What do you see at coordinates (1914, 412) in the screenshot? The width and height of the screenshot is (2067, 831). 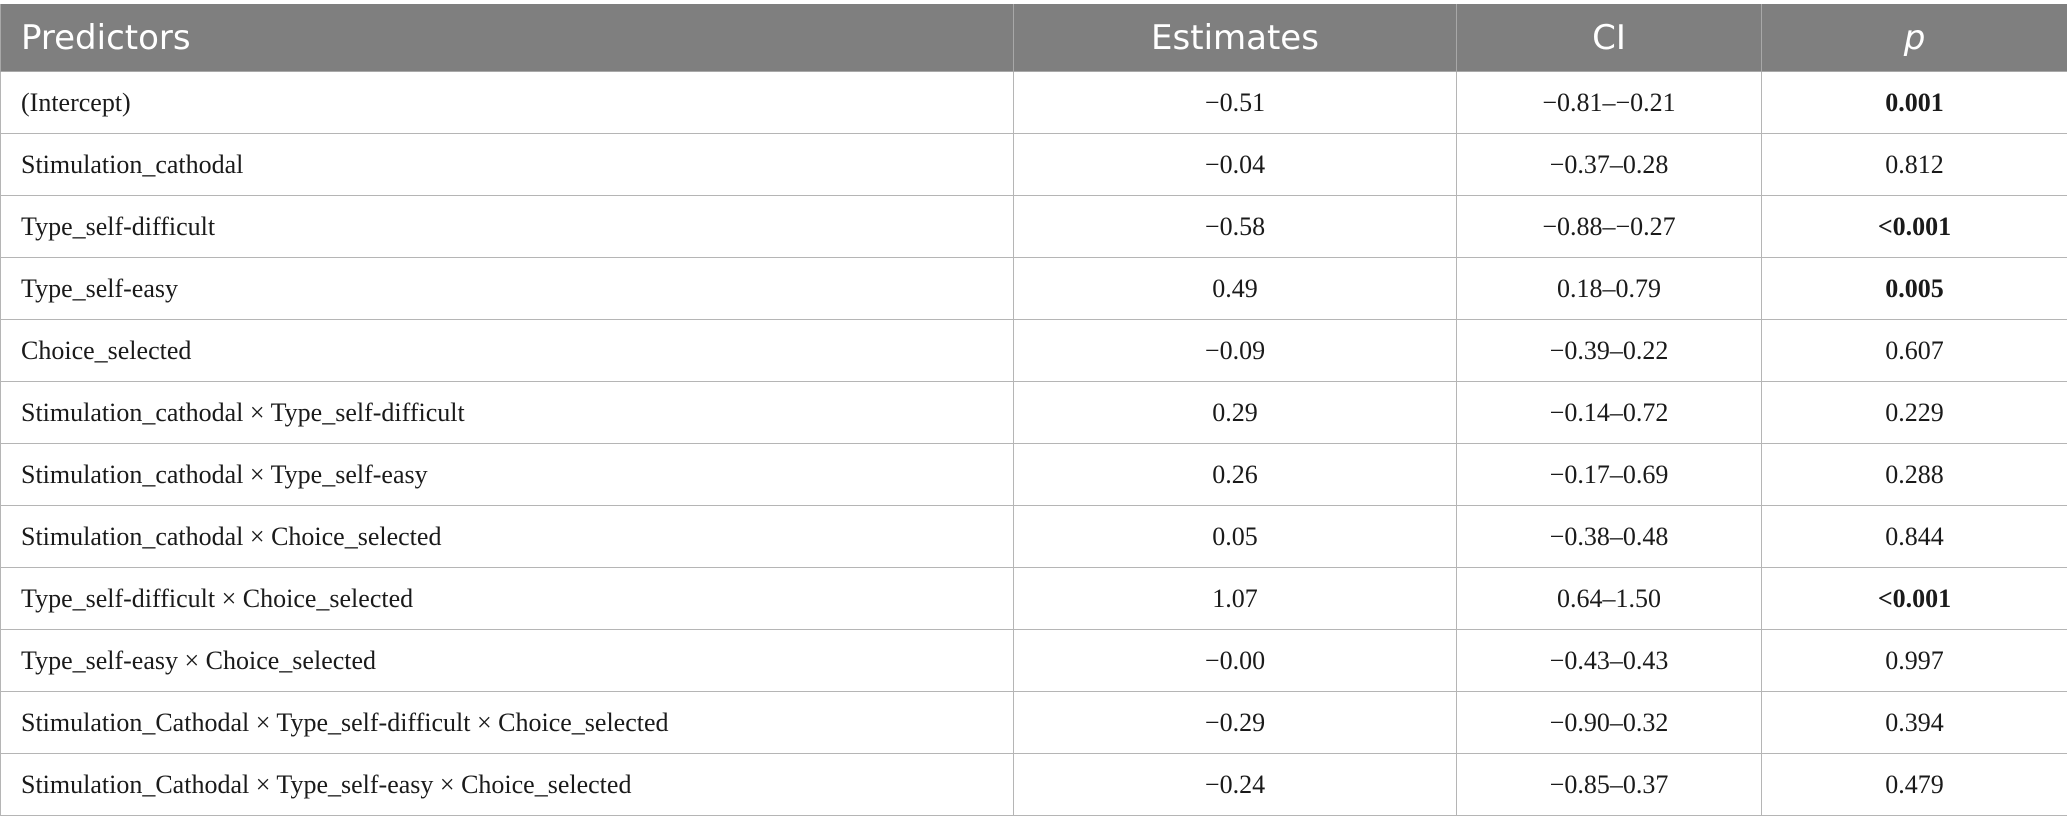 I see `cell-p-value: 0.229` at bounding box center [1914, 412].